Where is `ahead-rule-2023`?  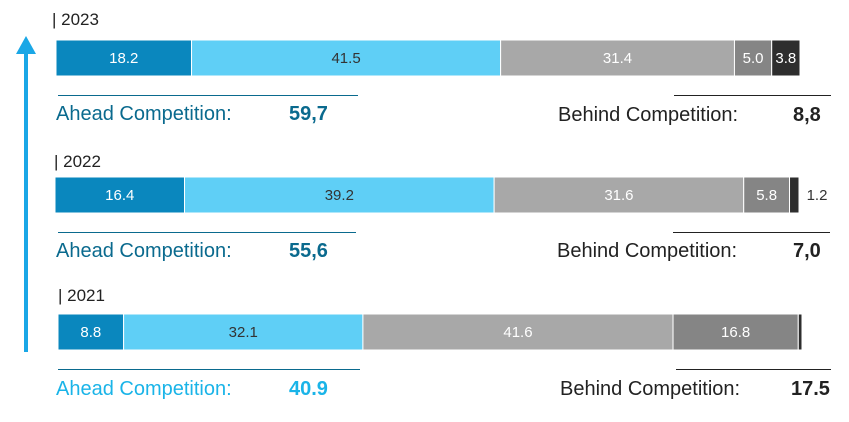 ahead-rule-2023 is located at coordinates (208, 95).